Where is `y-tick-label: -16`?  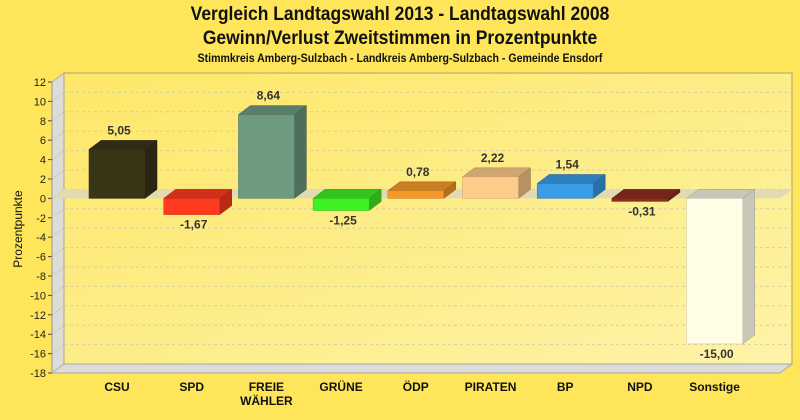 y-tick-label: -16 is located at coordinates (38, 355).